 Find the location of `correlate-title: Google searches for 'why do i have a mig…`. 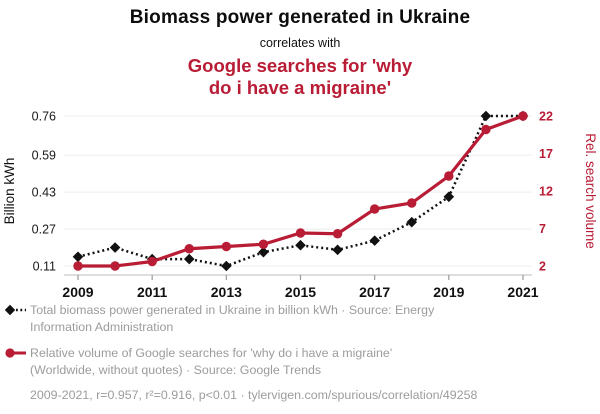

correlate-title: Google searches for 'why do i have a mig… is located at coordinates (300, 77).